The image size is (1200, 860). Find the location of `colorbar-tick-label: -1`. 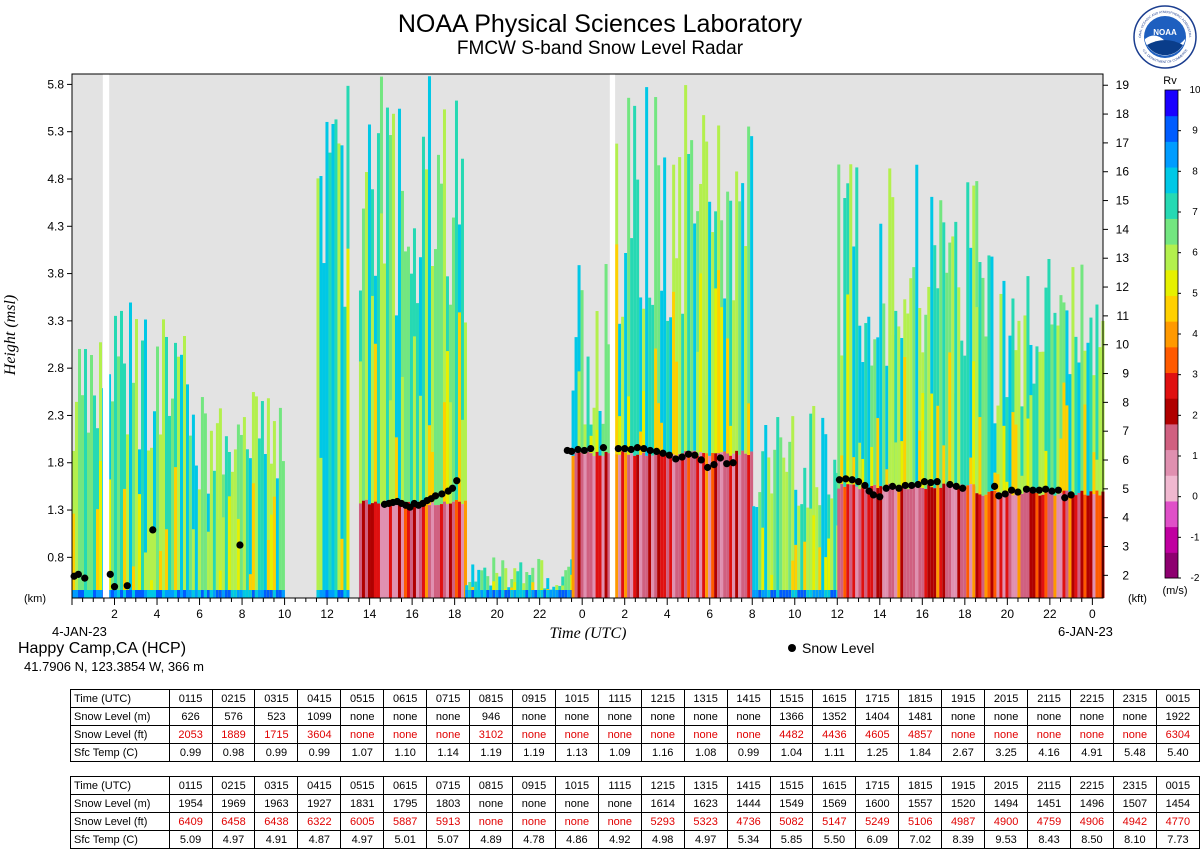

colorbar-tick-label: -1 is located at coordinates (1195, 537).